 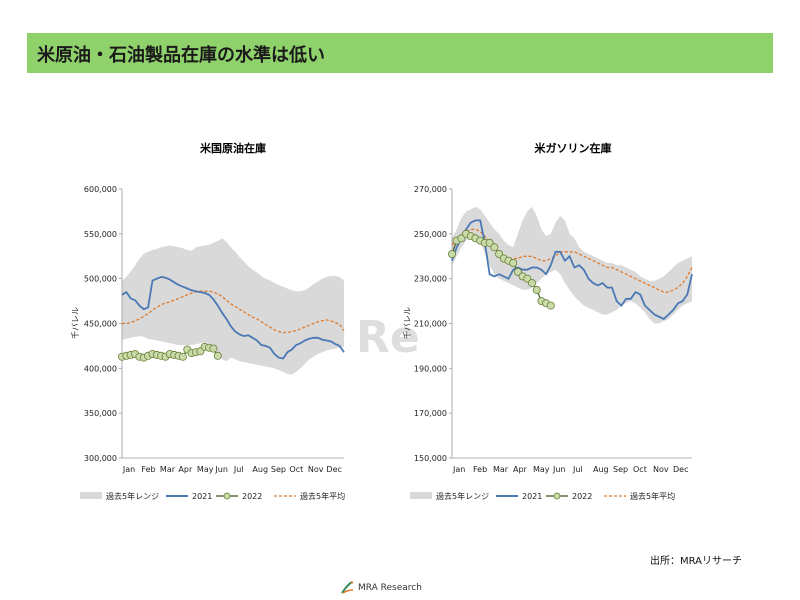 I want to click on logo: MRA Research, so click(x=381, y=588).